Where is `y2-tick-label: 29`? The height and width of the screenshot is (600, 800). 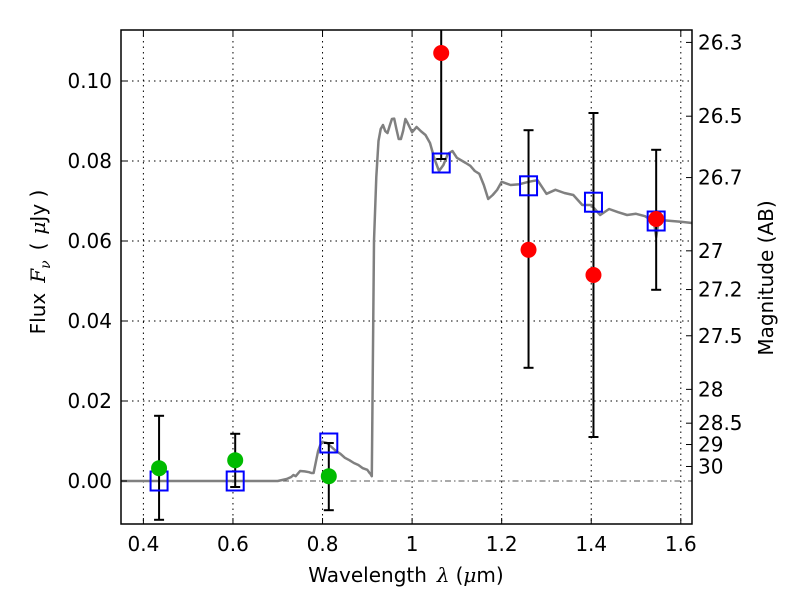 y2-tick-label: 29 is located at coordinates (710, 445).